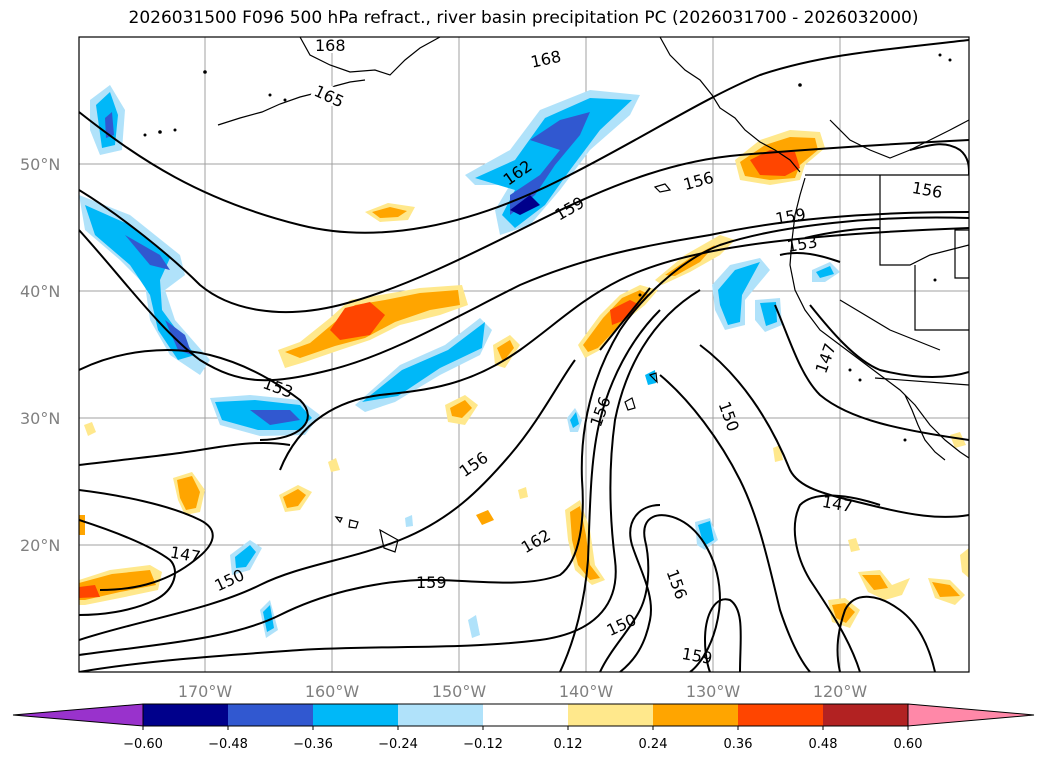 This screenshot has height=765, width=1047. I want to click on lon-label: 160°W, so click(332, 691).